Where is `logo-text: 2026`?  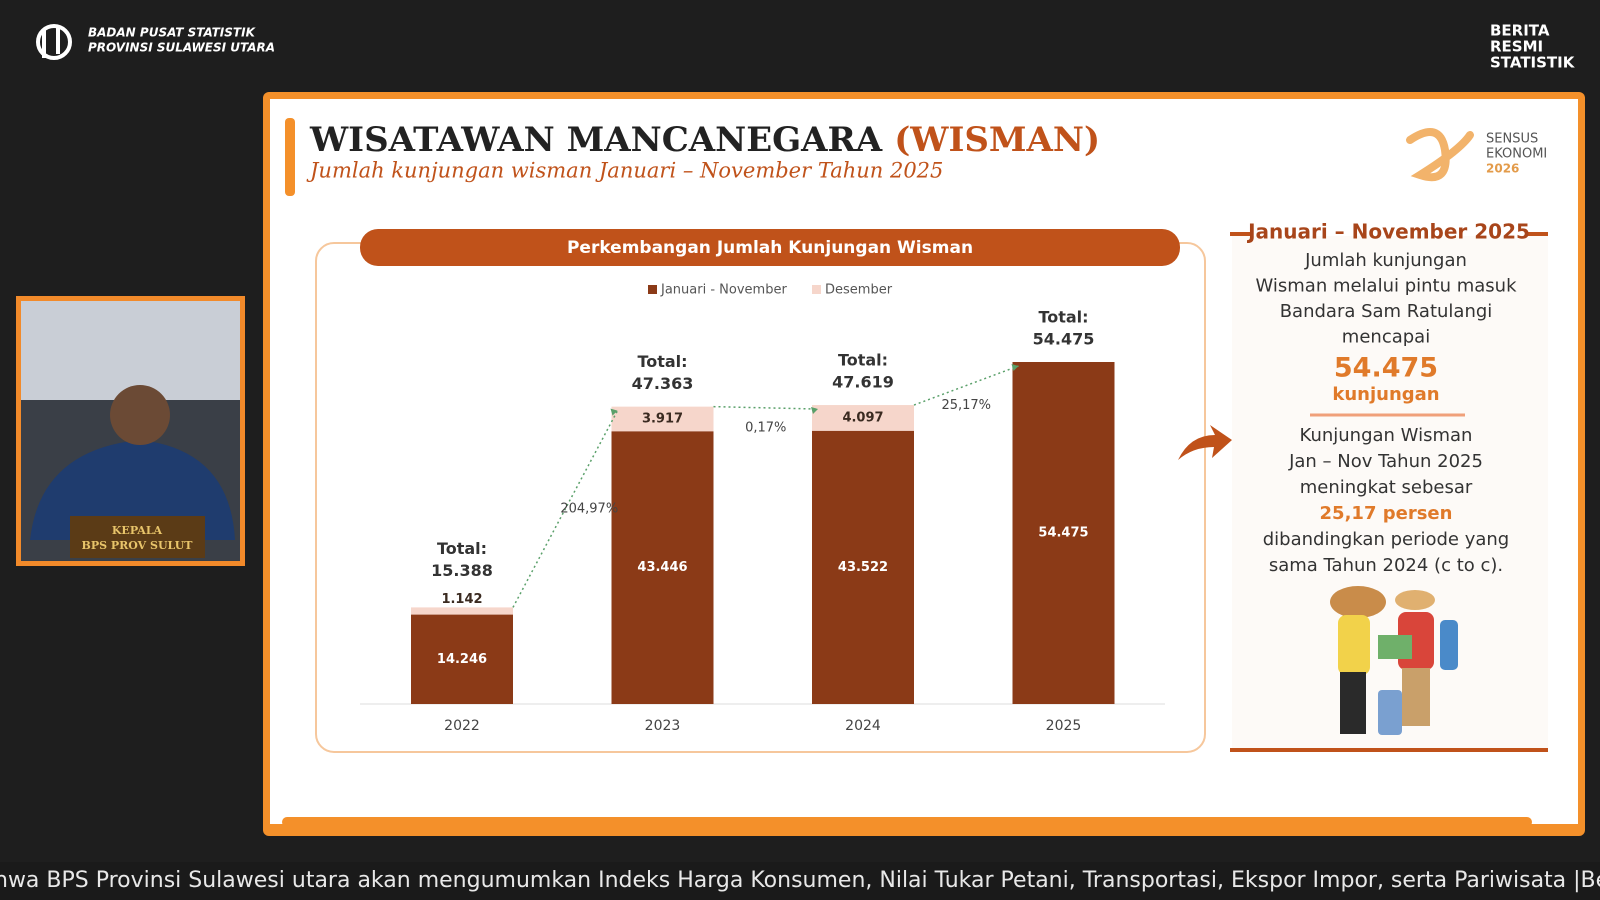
logo-text: 2026 is located at coordinates (1502, 169).